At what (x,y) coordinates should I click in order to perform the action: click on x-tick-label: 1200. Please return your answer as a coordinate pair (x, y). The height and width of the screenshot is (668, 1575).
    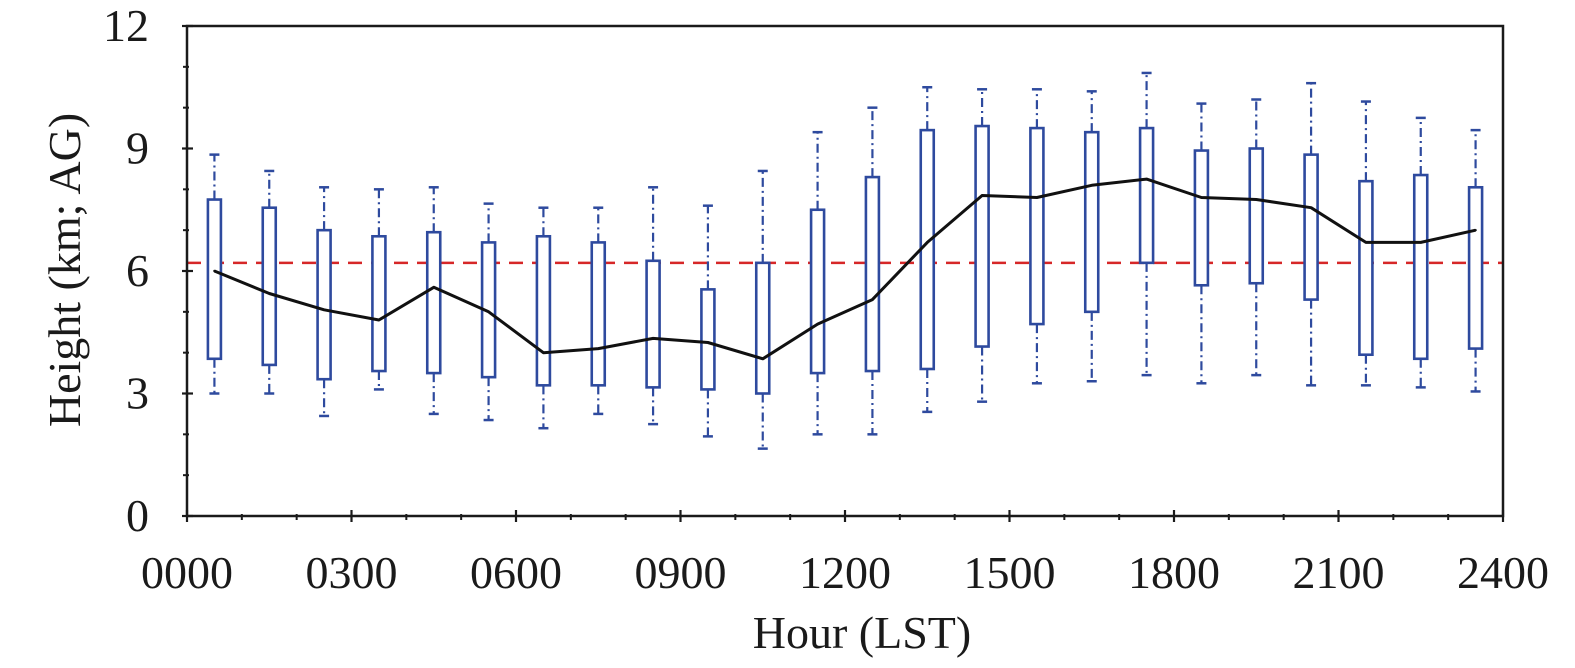
    Looking at the image, I should click on (845, 572).